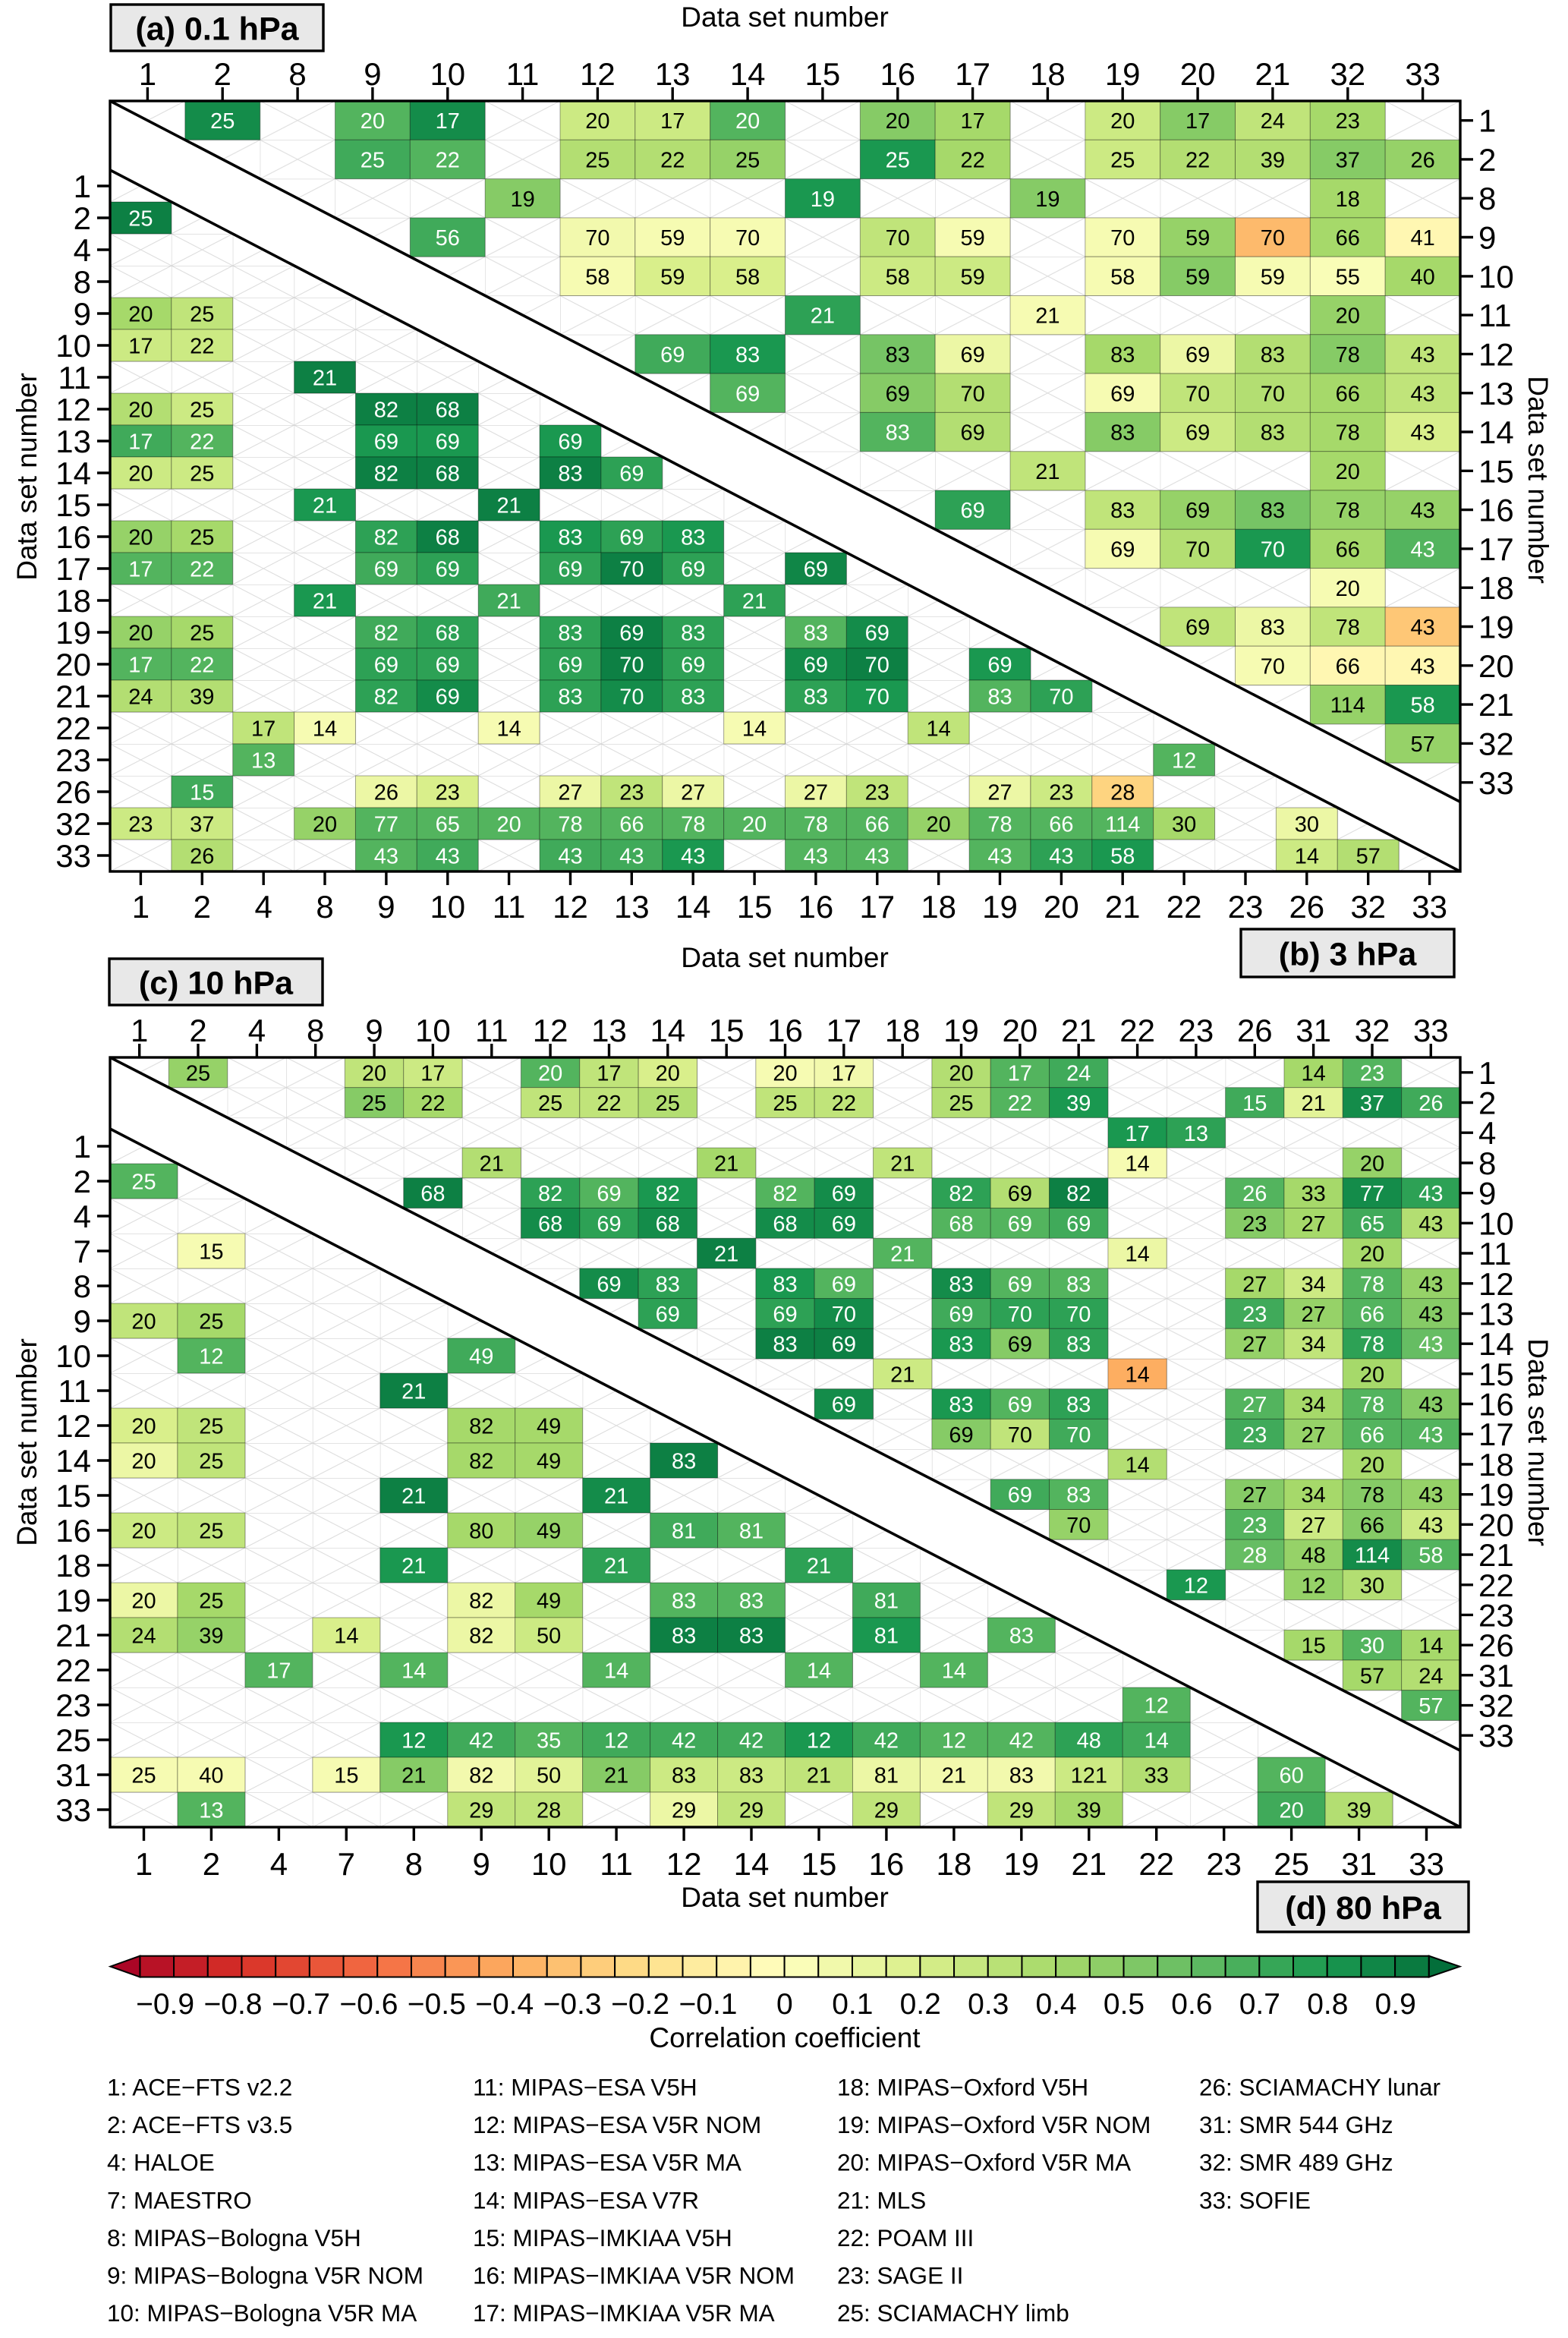  What do you see at coordinates (816, 907) in the screenshot?
I see `svg-text: 16` at bounding box center [816, 907].